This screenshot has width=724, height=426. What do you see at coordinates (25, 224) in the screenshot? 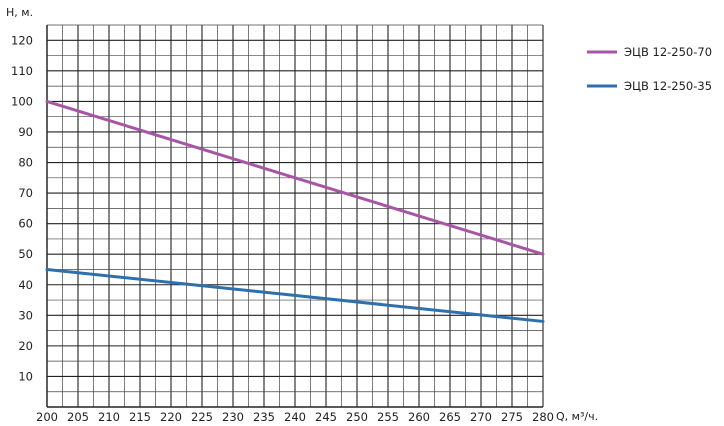
I see `y-tick-label: 60` at bounding box center [25, 224].